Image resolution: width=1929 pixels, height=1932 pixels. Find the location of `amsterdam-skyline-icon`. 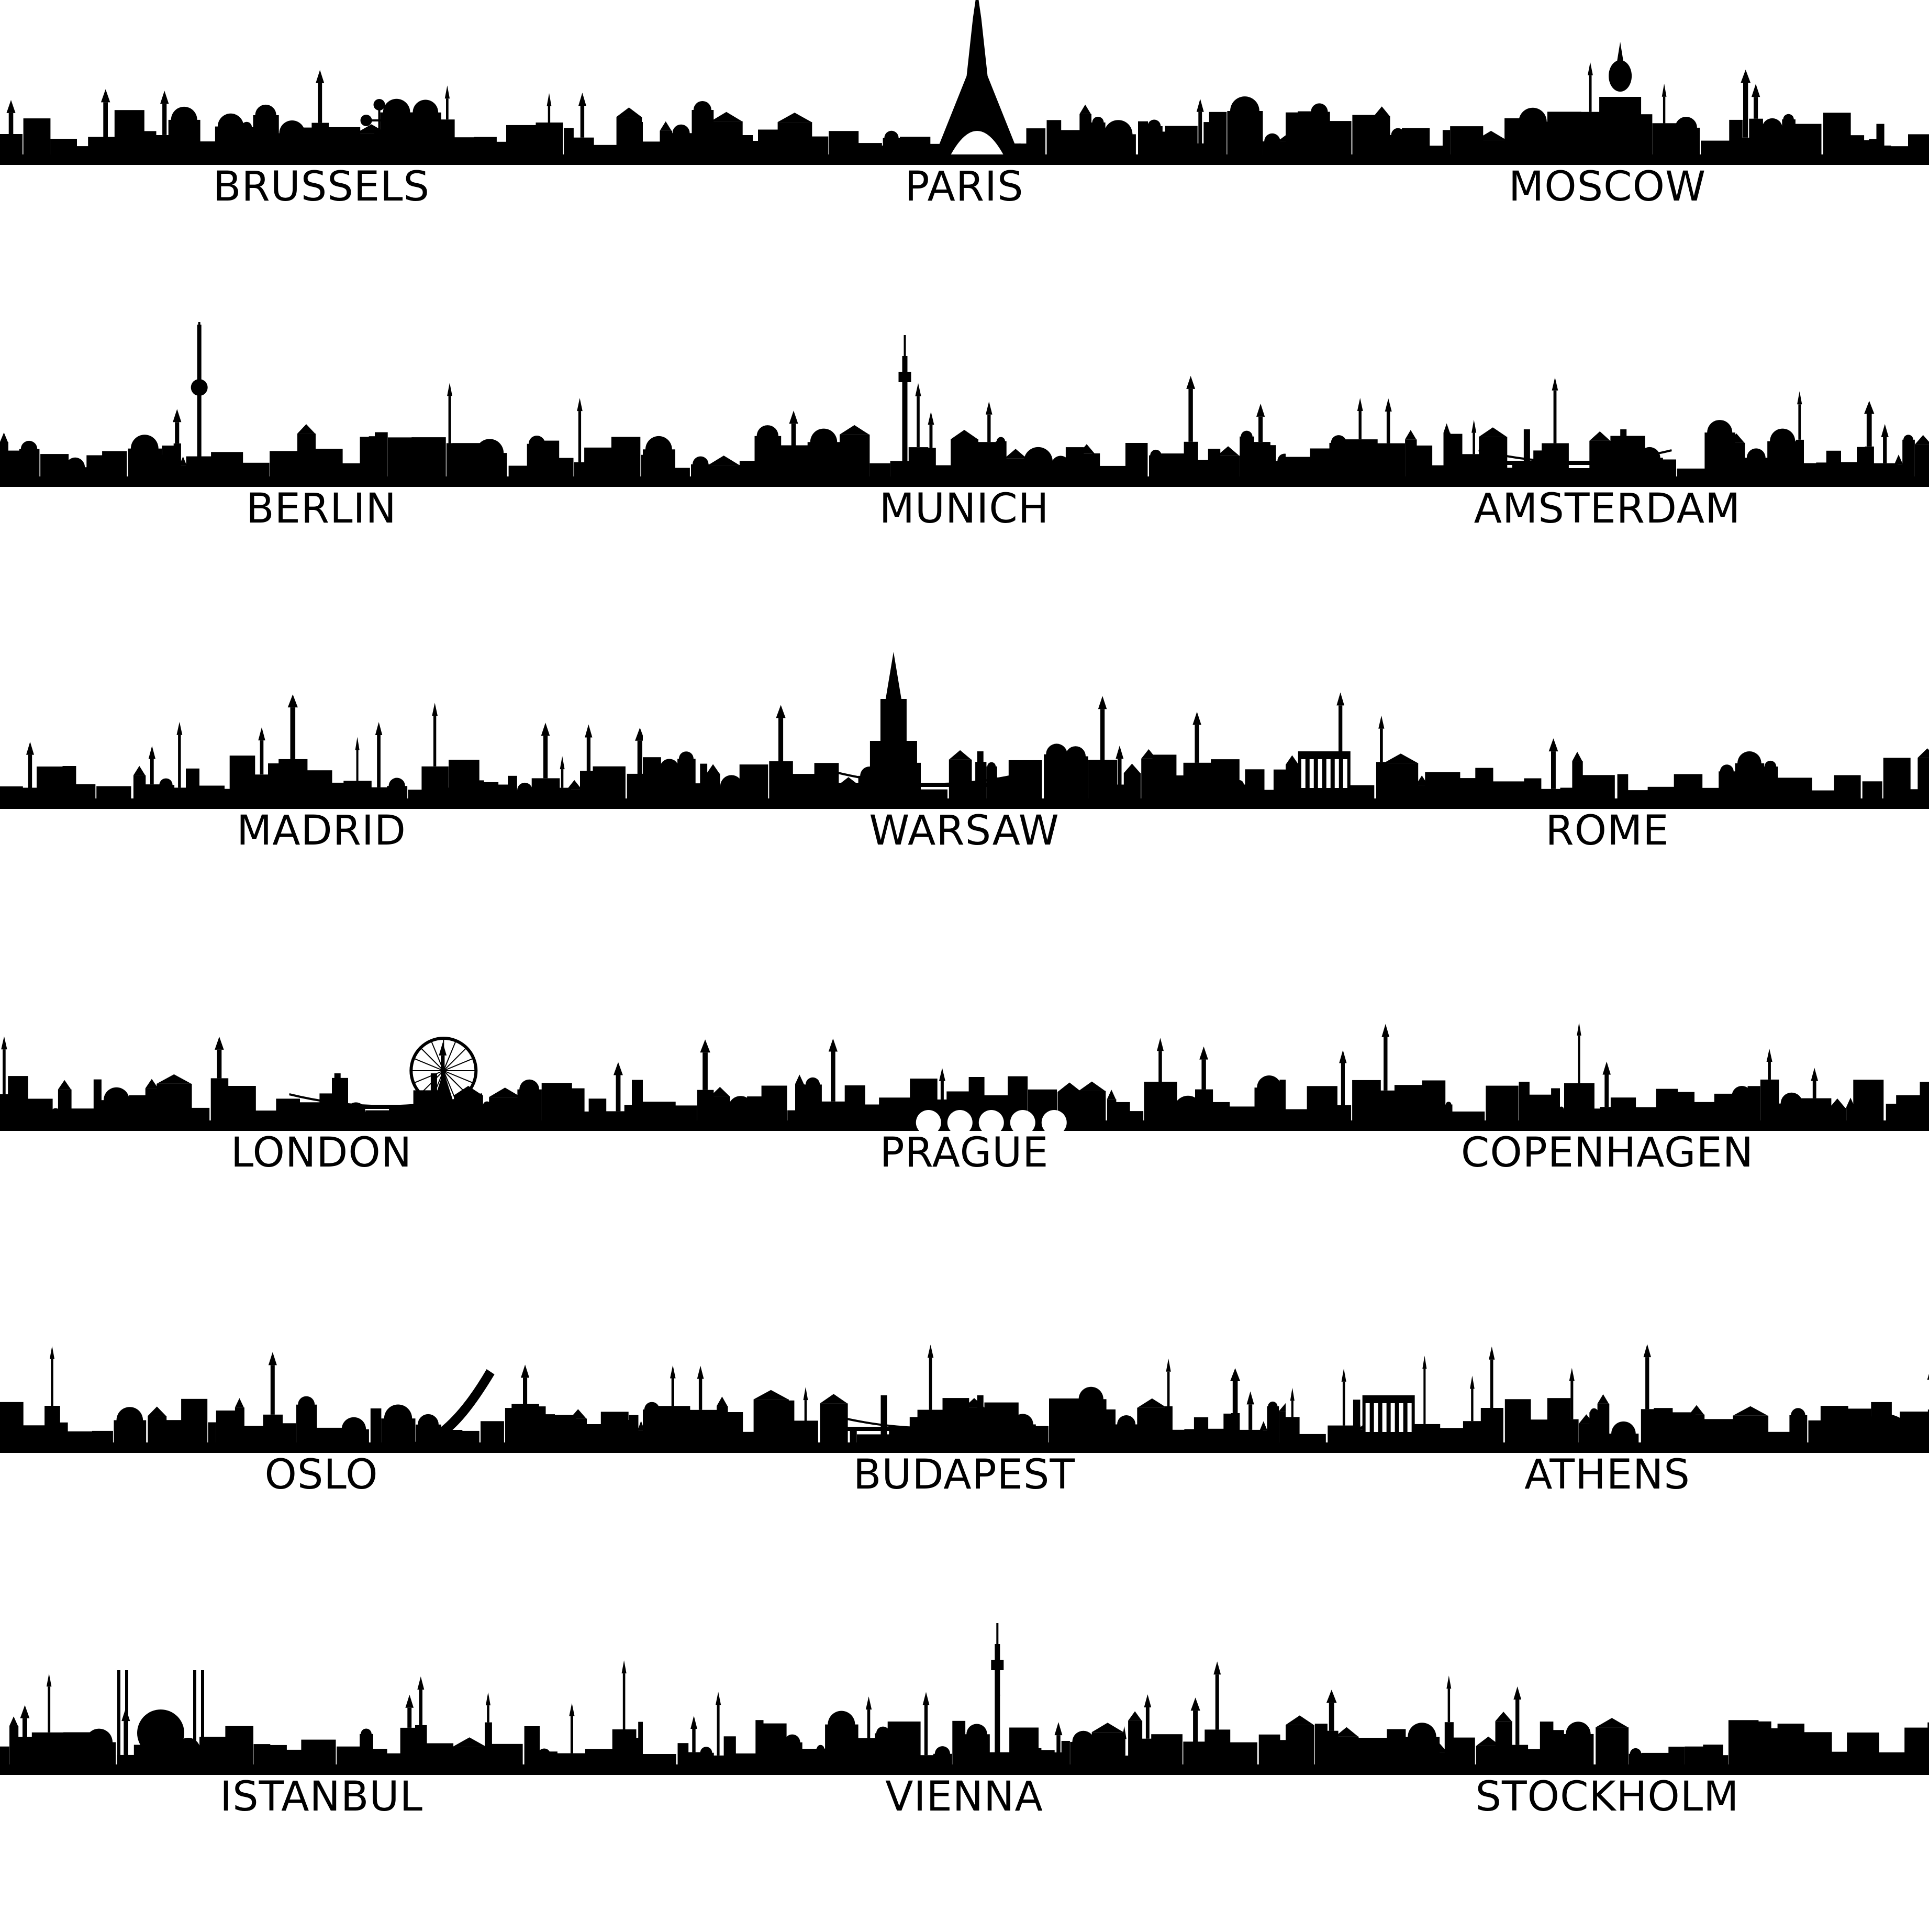

amsterdam-skyline-icon is located at coordinates (1608, 404).